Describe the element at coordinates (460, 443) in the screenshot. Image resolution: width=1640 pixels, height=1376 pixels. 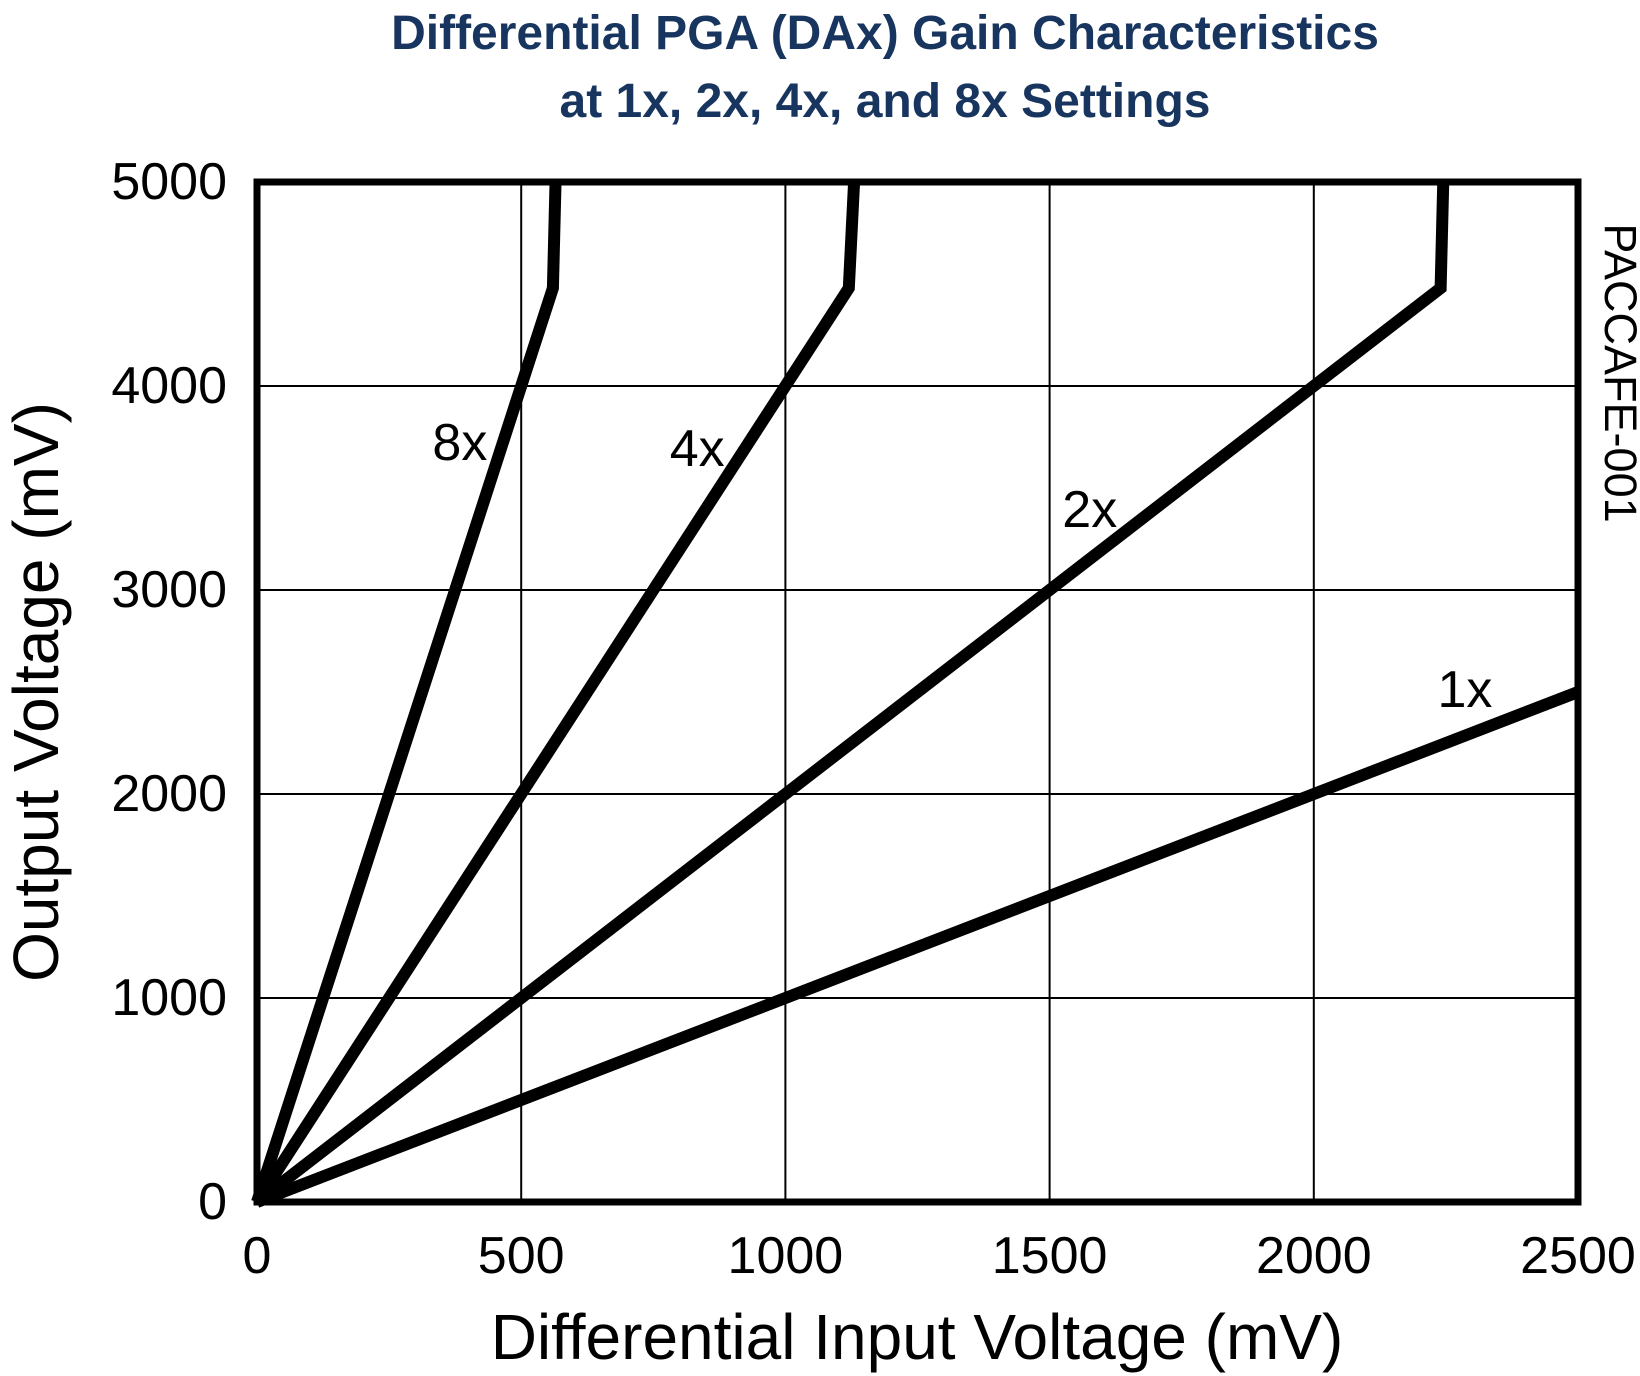
I see `series-label-8x: 8x` at that location.